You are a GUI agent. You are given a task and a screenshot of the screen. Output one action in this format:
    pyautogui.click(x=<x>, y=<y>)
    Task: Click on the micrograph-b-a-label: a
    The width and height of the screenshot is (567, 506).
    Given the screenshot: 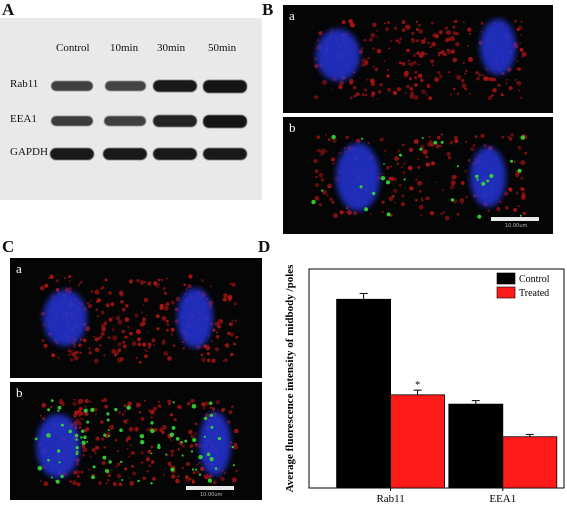 What is the action you would take?
    pyautogui.click(x=292, y=15)
    